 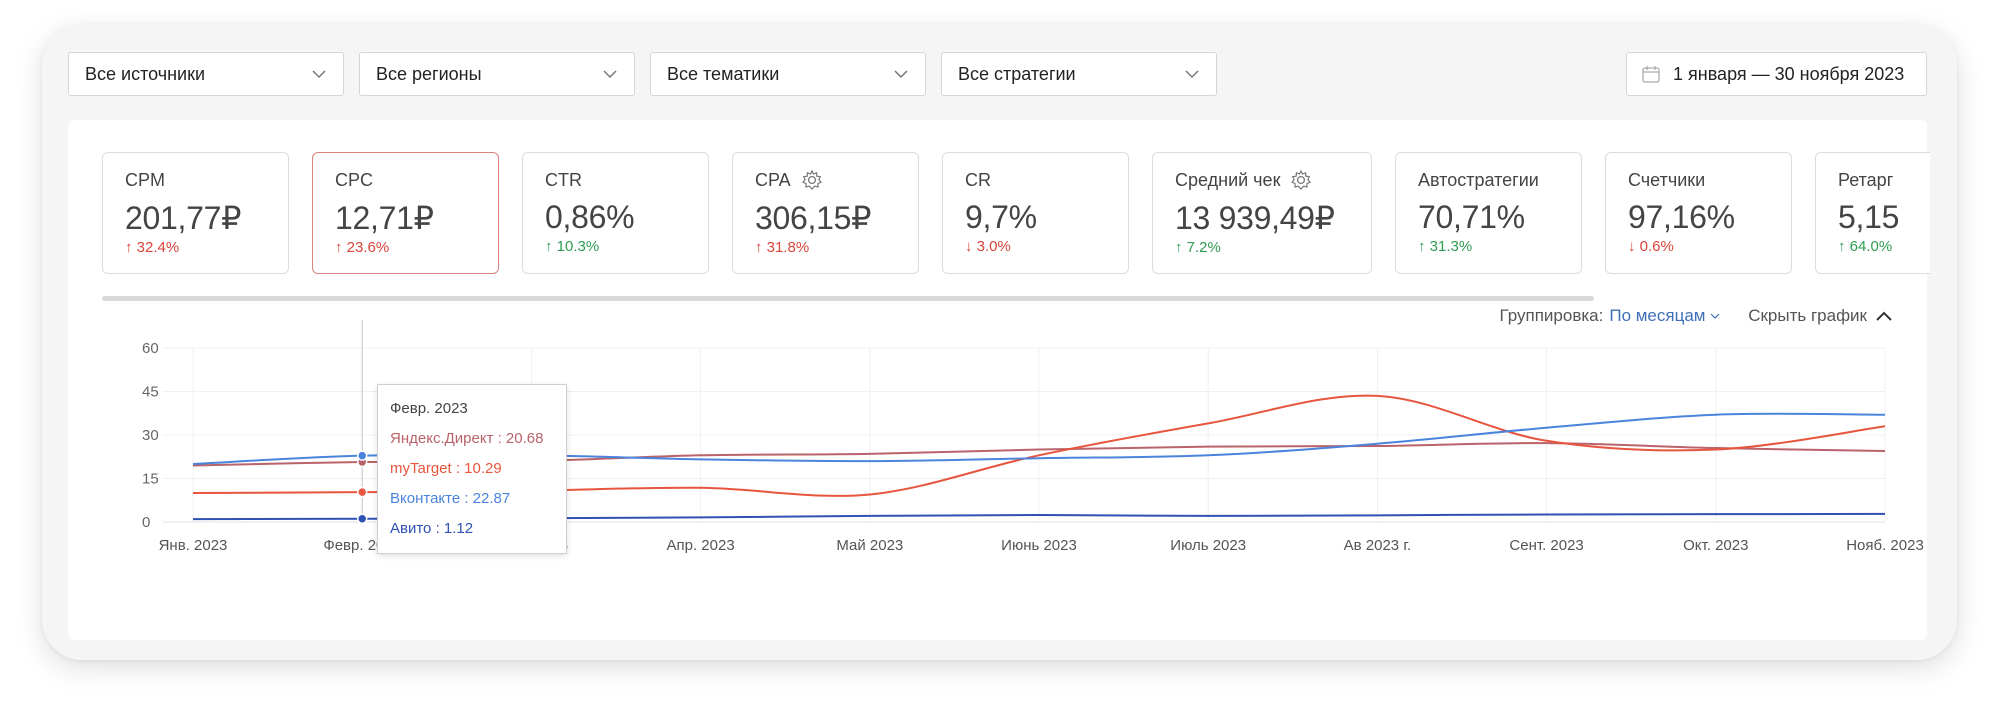 What do you see at coordinates (978, 179) in the screenshot?
I see `kpi-name-text: CR` at bounding box center [978, 179].